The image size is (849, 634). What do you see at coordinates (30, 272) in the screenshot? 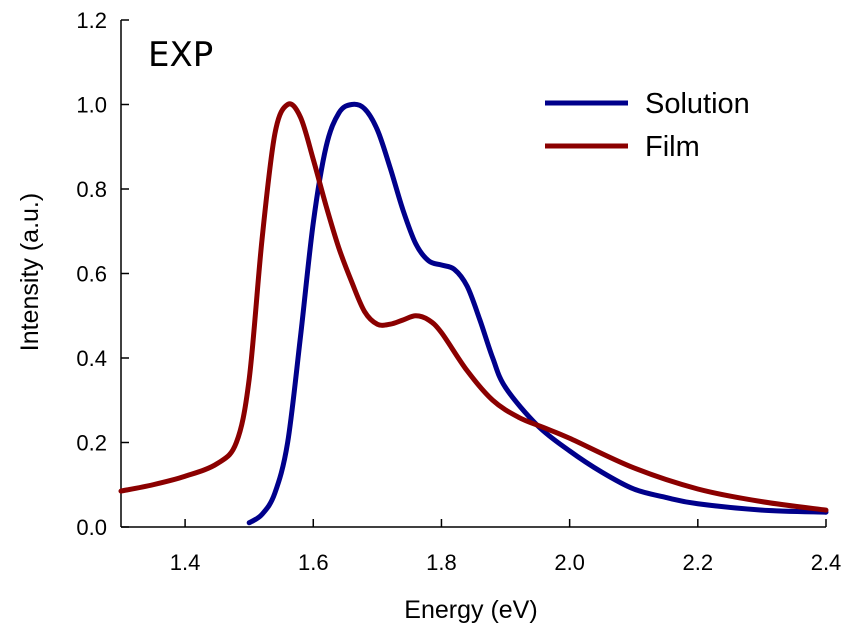
I see `y-axis-title: Intensity (a.u.)` at bounding box center [30, 272].